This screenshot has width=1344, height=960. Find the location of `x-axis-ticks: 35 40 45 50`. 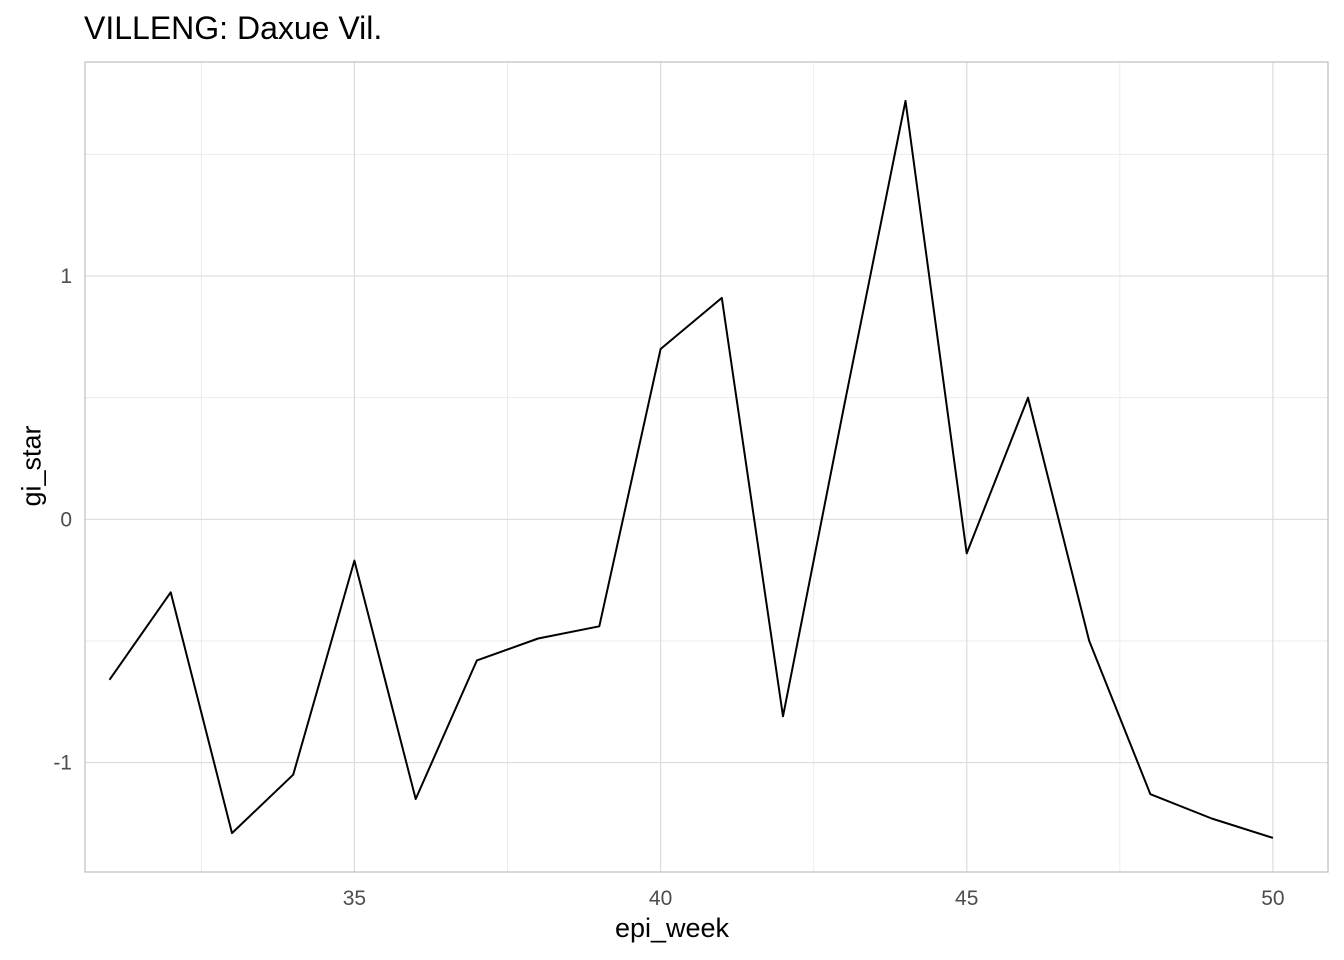

x-axis-ticks: 35 40 45 50 is located at coordinates (814, 898).